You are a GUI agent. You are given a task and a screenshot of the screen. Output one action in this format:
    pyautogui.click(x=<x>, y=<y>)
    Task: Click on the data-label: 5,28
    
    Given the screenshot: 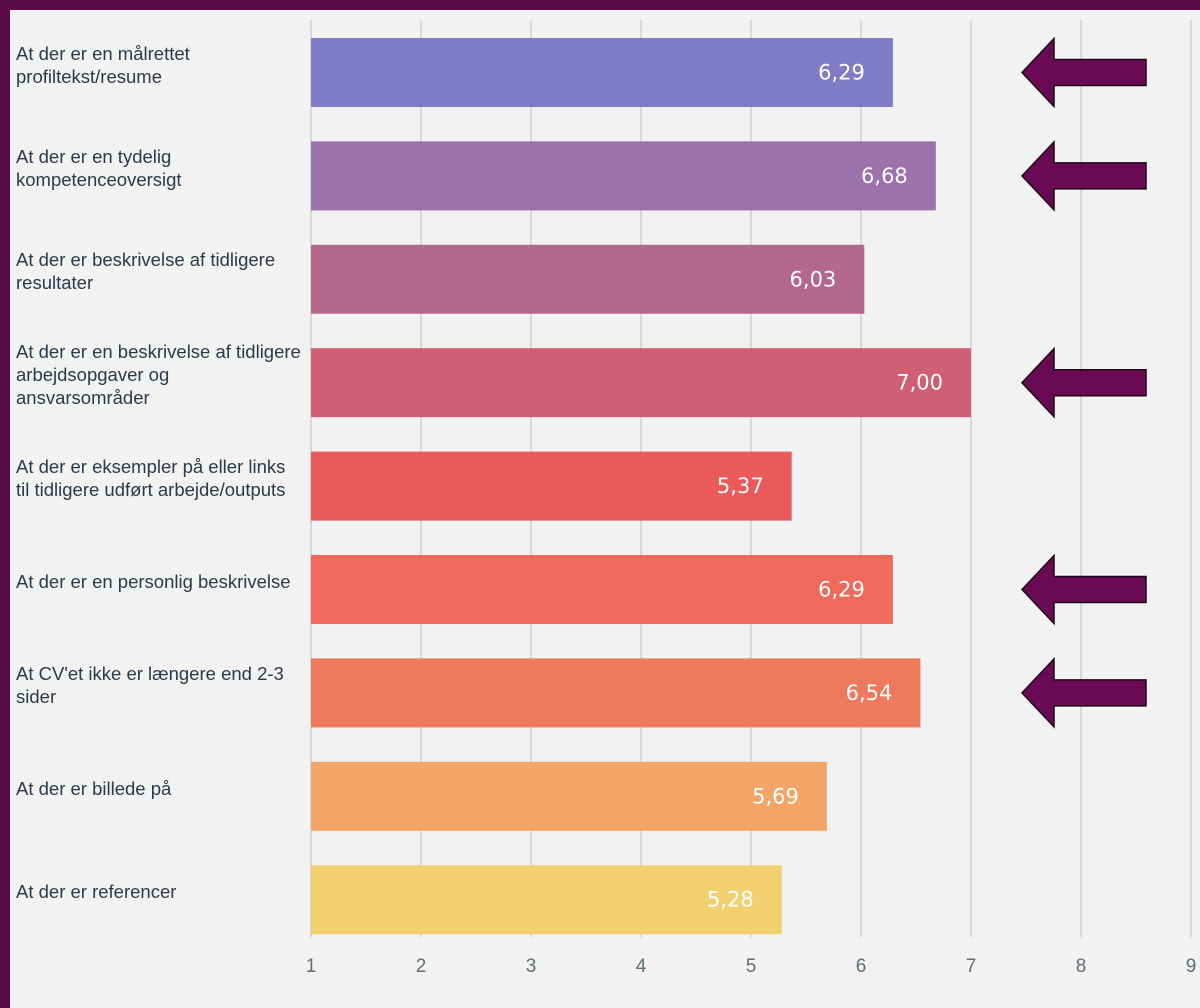 What is the action you would take?
    pyautogui.click(x=730, y=900)
    